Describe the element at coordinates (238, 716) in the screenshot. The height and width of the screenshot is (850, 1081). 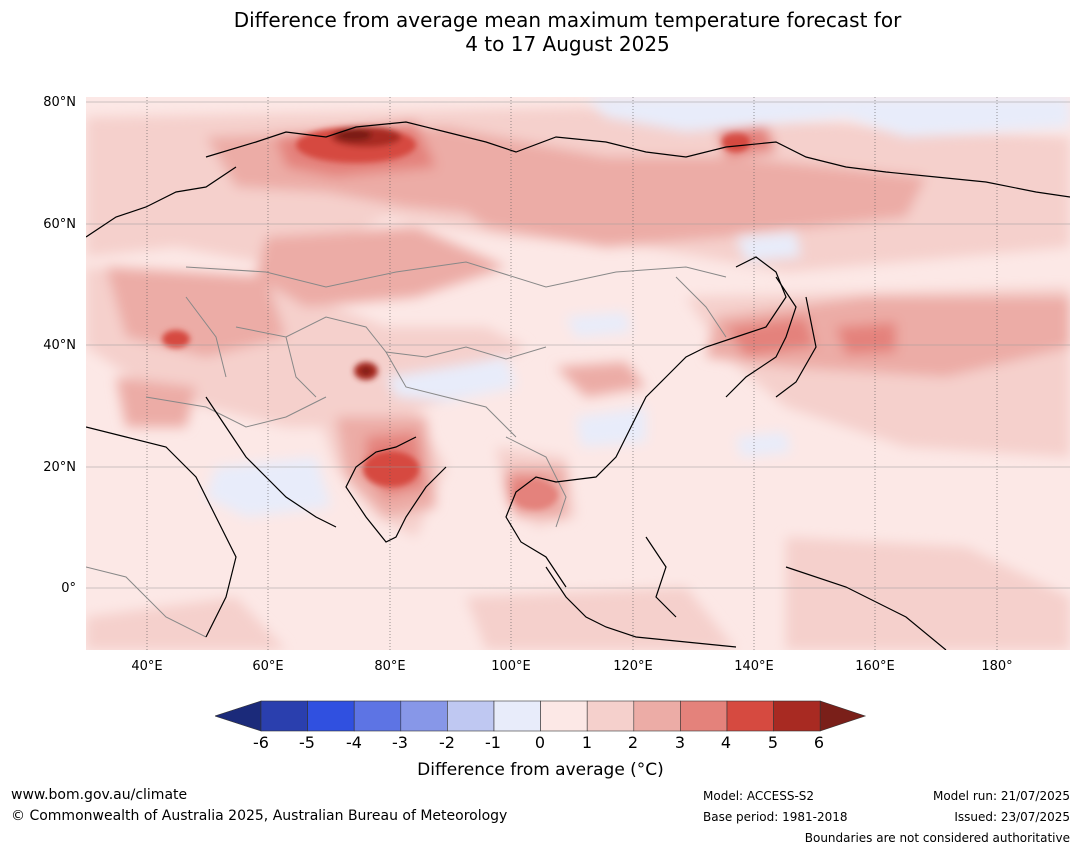
I see `colorbar-extend-low` at that location.